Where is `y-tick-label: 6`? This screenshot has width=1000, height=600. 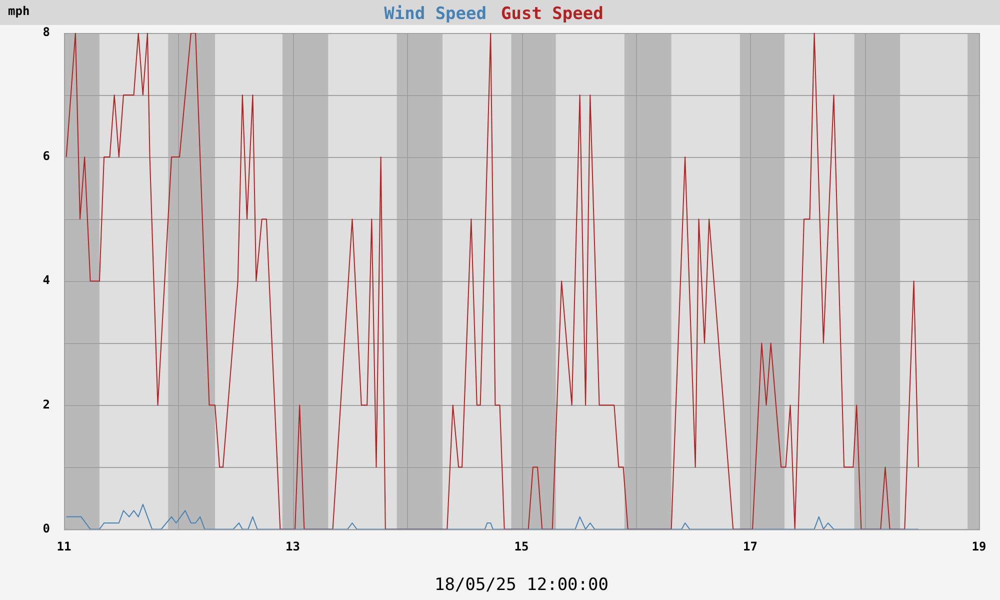 y-tick-label: 6 is located at coordinates (46, 156).